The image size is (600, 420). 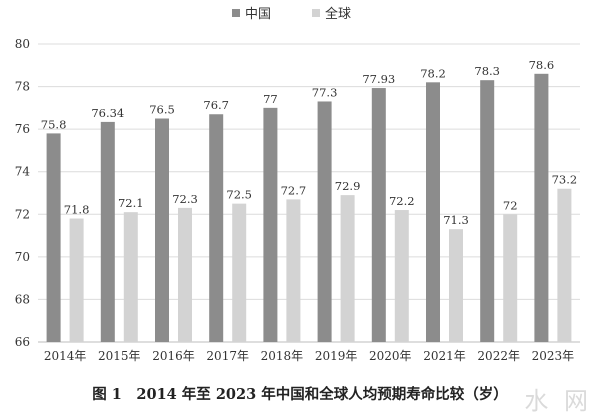 What do you see at coordinates (510, 205) in the screenshot?
I see `data-label-global: 72` at bounding box center [510, 205].